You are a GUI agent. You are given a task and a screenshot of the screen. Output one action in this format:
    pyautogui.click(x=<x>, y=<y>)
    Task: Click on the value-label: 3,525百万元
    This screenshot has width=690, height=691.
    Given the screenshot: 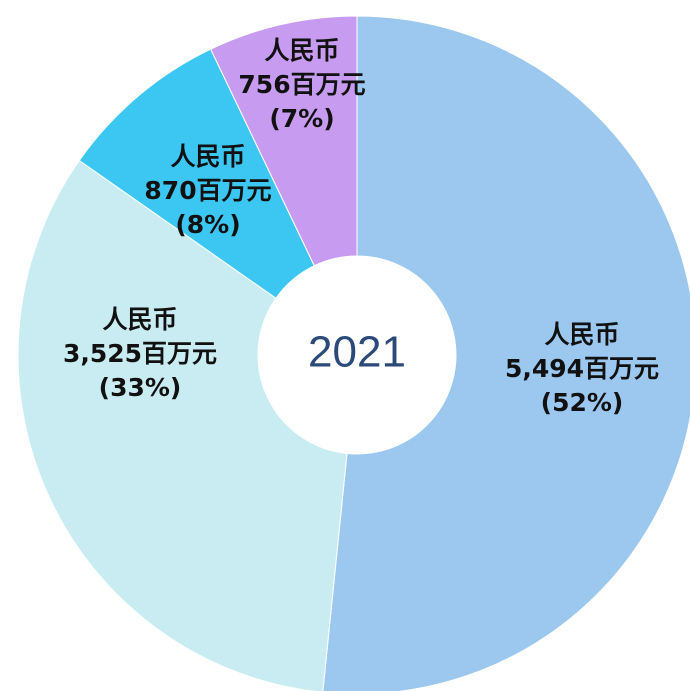 What is the action you would take?
    pyautogui.click(x=140, y=353)
    